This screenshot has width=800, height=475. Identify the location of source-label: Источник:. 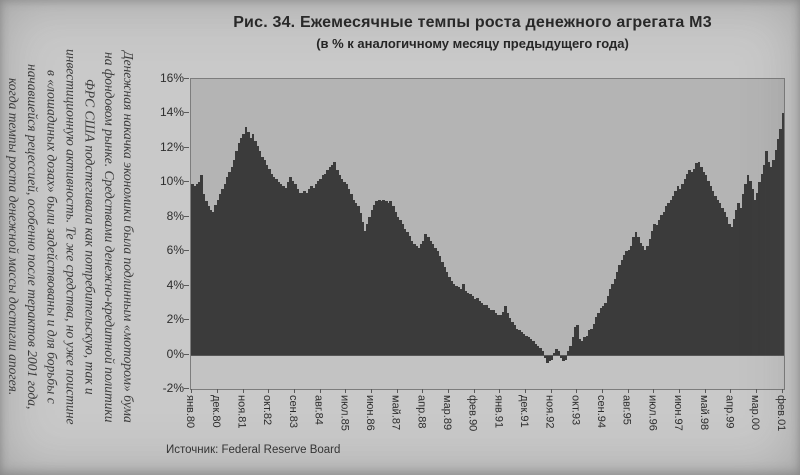
(192, 450).